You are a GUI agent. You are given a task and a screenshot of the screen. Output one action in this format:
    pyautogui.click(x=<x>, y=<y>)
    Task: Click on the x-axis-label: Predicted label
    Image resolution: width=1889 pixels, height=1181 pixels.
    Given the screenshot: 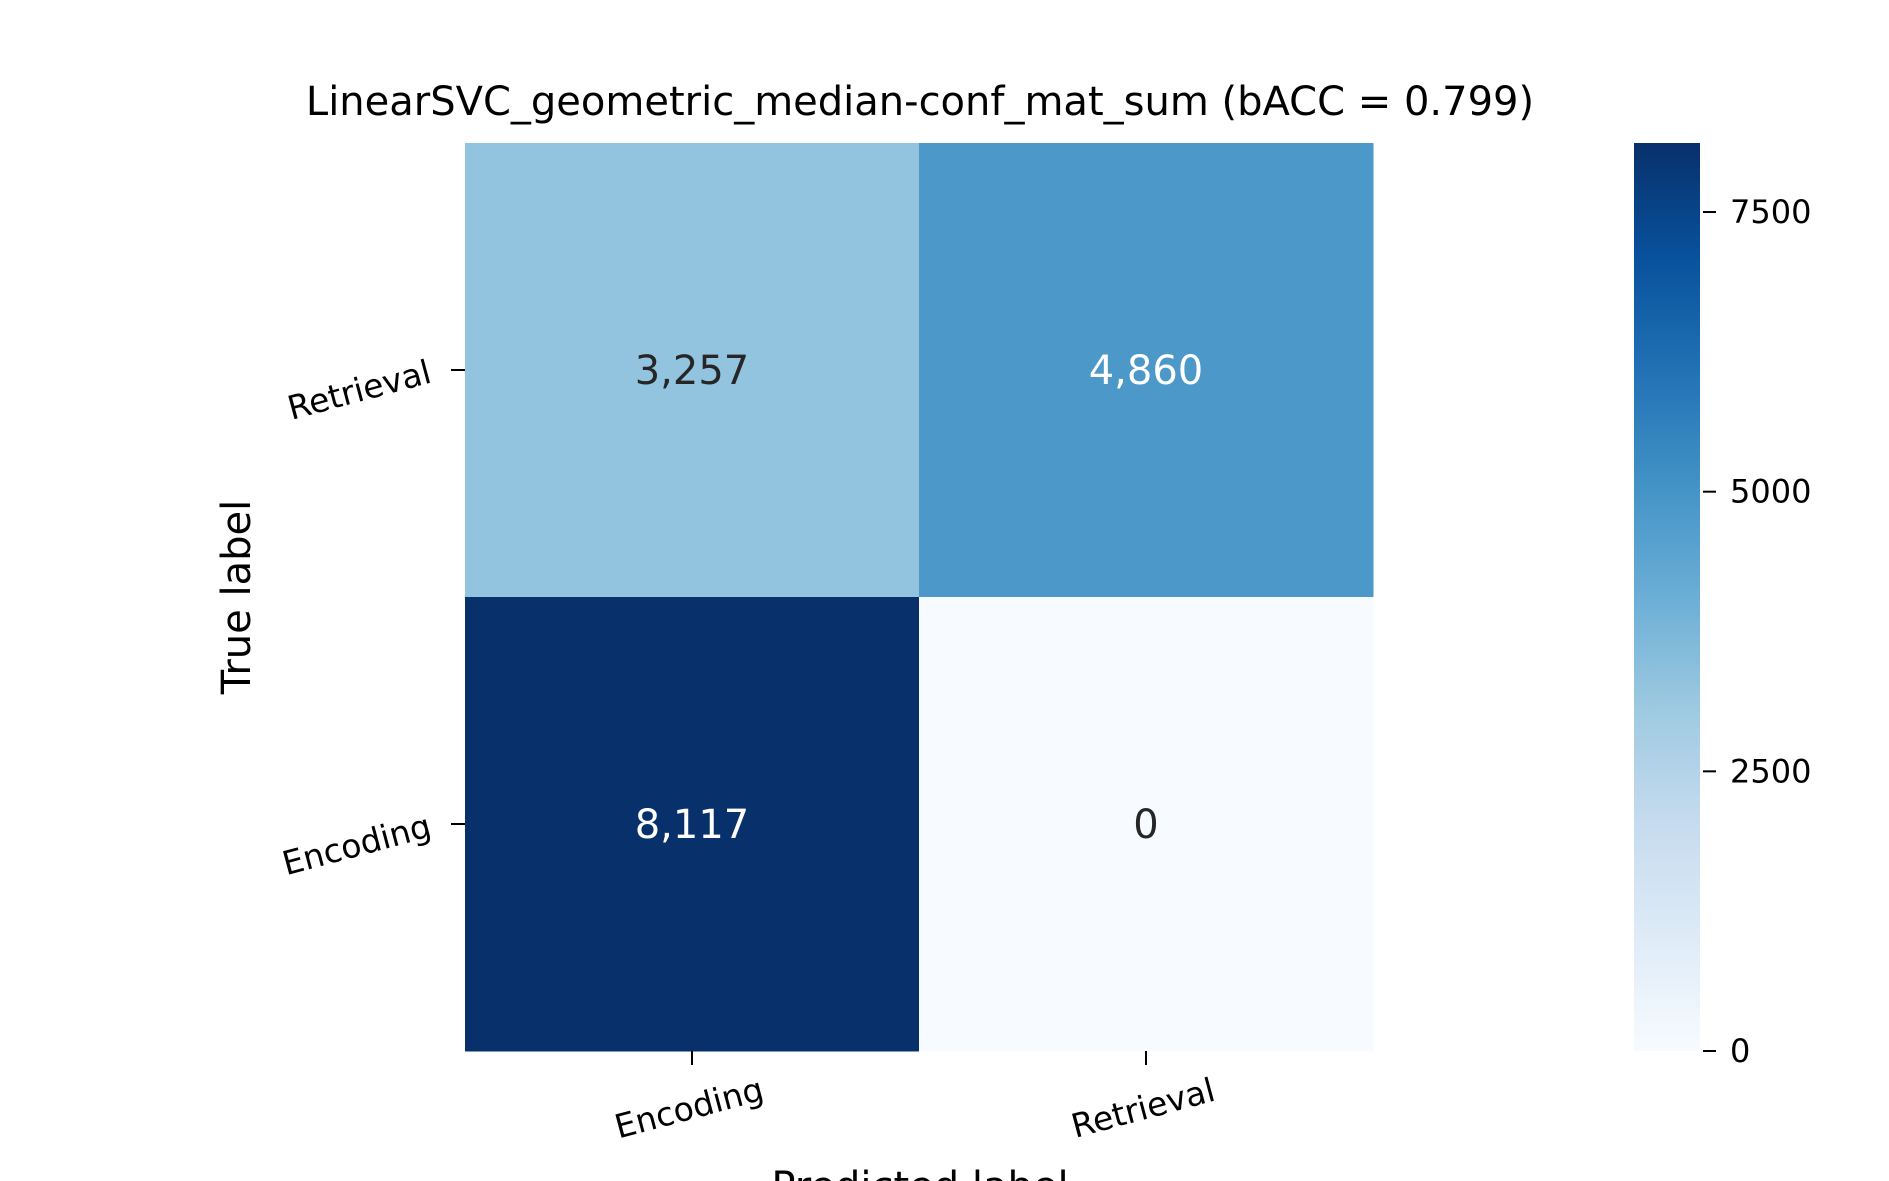 What is the action you would take?
    pyautogui.click(x=919, y=1172)
    